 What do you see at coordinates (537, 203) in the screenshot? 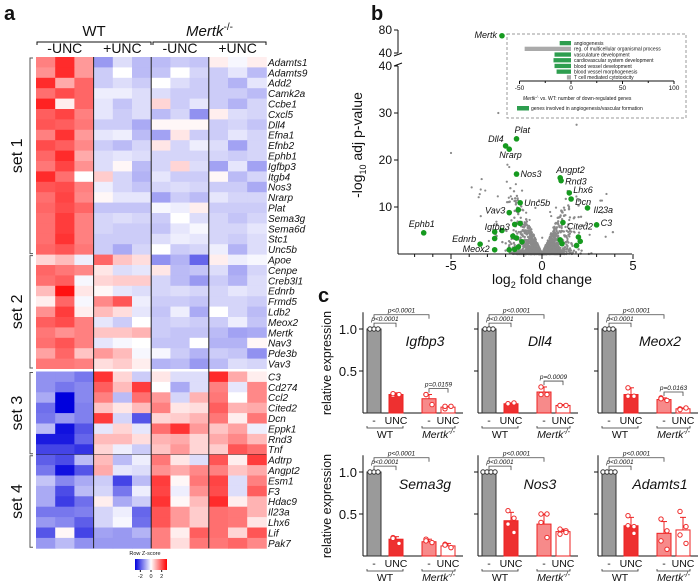
I see `point-label: Unc5b` at bounding box center [537, 203].